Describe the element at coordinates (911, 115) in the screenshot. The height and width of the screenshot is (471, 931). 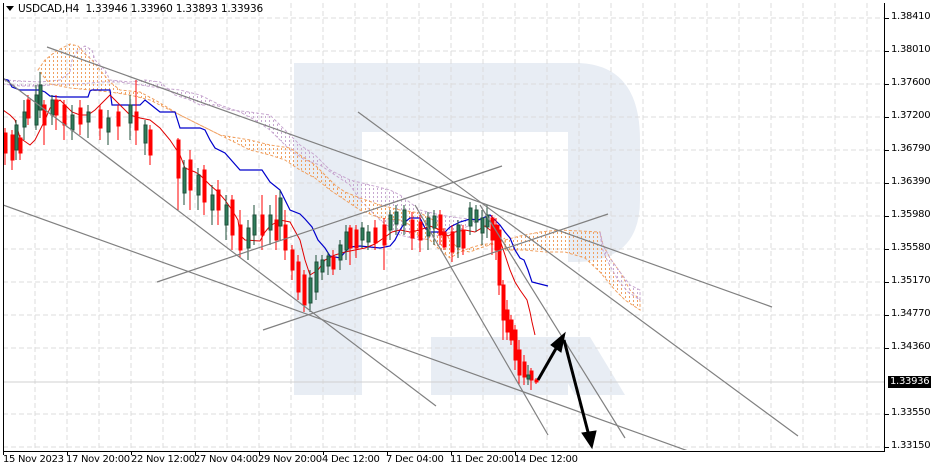
I see `price-label: 1.37200` at that location.